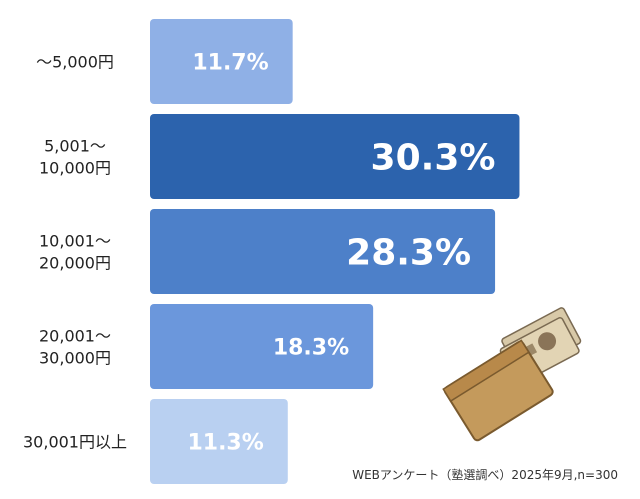  Describe the element at coordinates (485, 475) in the screenshot. I see `source-note: WEBアンケート（塾選調べ）2025年9月,n=300` at that location.